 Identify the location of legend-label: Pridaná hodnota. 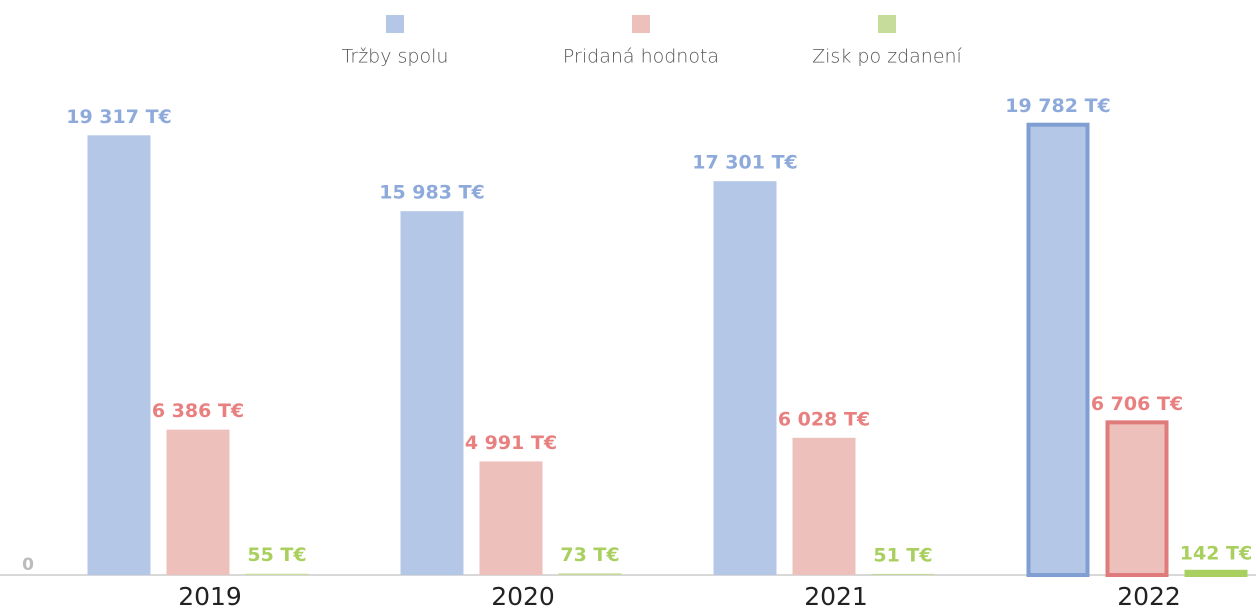
(641, 57).